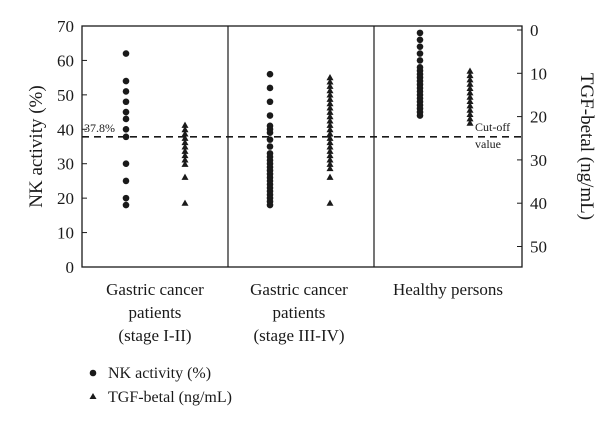  Describe the element at coordinates (93, 396) in the screenshot. I see `legend-triangle-icon` at that location.